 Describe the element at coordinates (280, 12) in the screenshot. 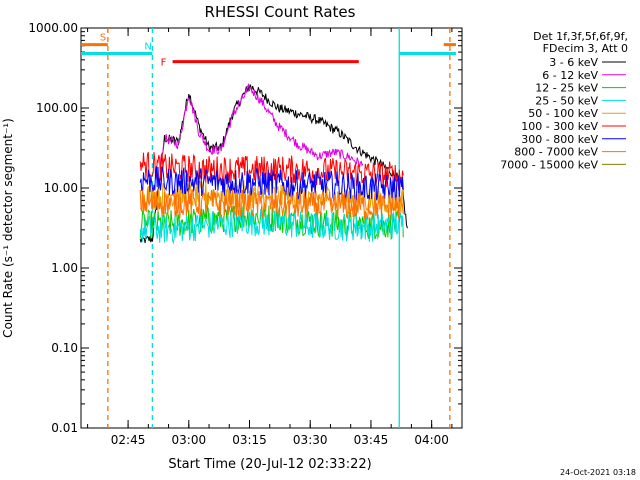

I see `chart-title: RHESSI Count Rates` at that location.